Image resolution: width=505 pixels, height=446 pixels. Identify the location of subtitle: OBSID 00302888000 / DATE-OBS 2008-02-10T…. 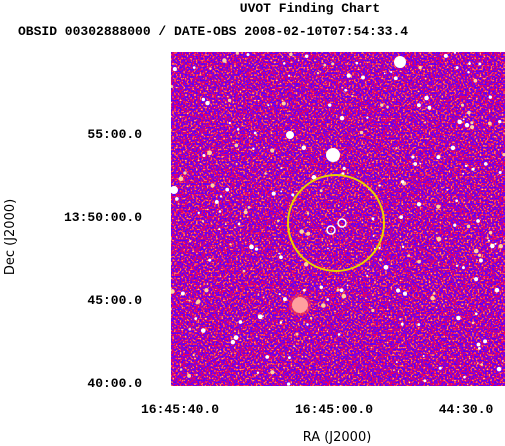
(213, 31).